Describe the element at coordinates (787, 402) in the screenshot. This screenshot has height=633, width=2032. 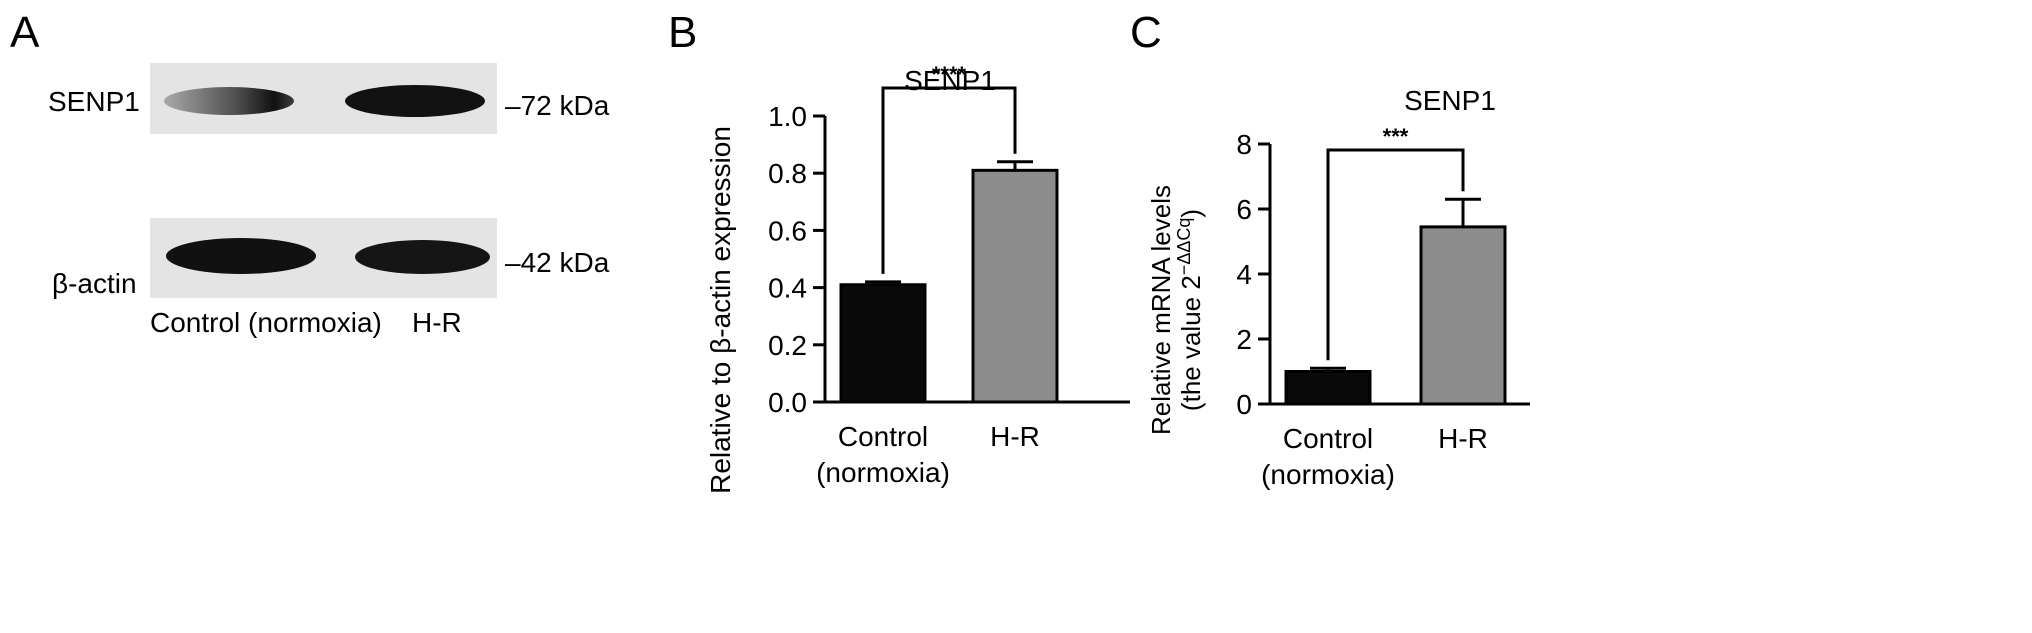
I see `chart-b-y-tick-label: 0.0` at that location.